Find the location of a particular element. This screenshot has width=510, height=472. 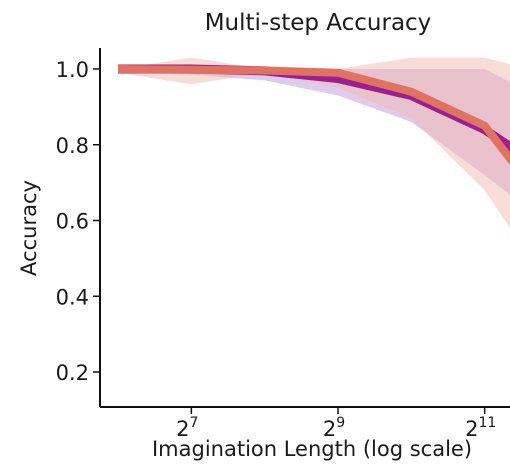

chart-title: Multi-step Accuracy is located at coordinates (318, 23).